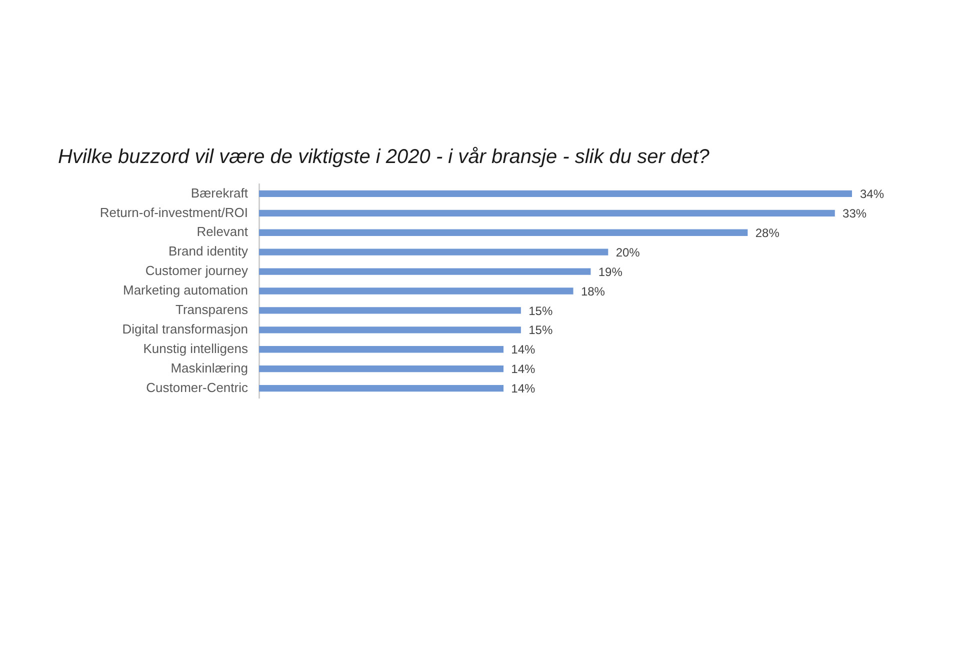 The width and height of the screenshot is (960, 662). What do you see at coordinates (185, 290) in the screenshot?
I see `y-tick-label: Marketing automation` at bounding box center [185, 290].